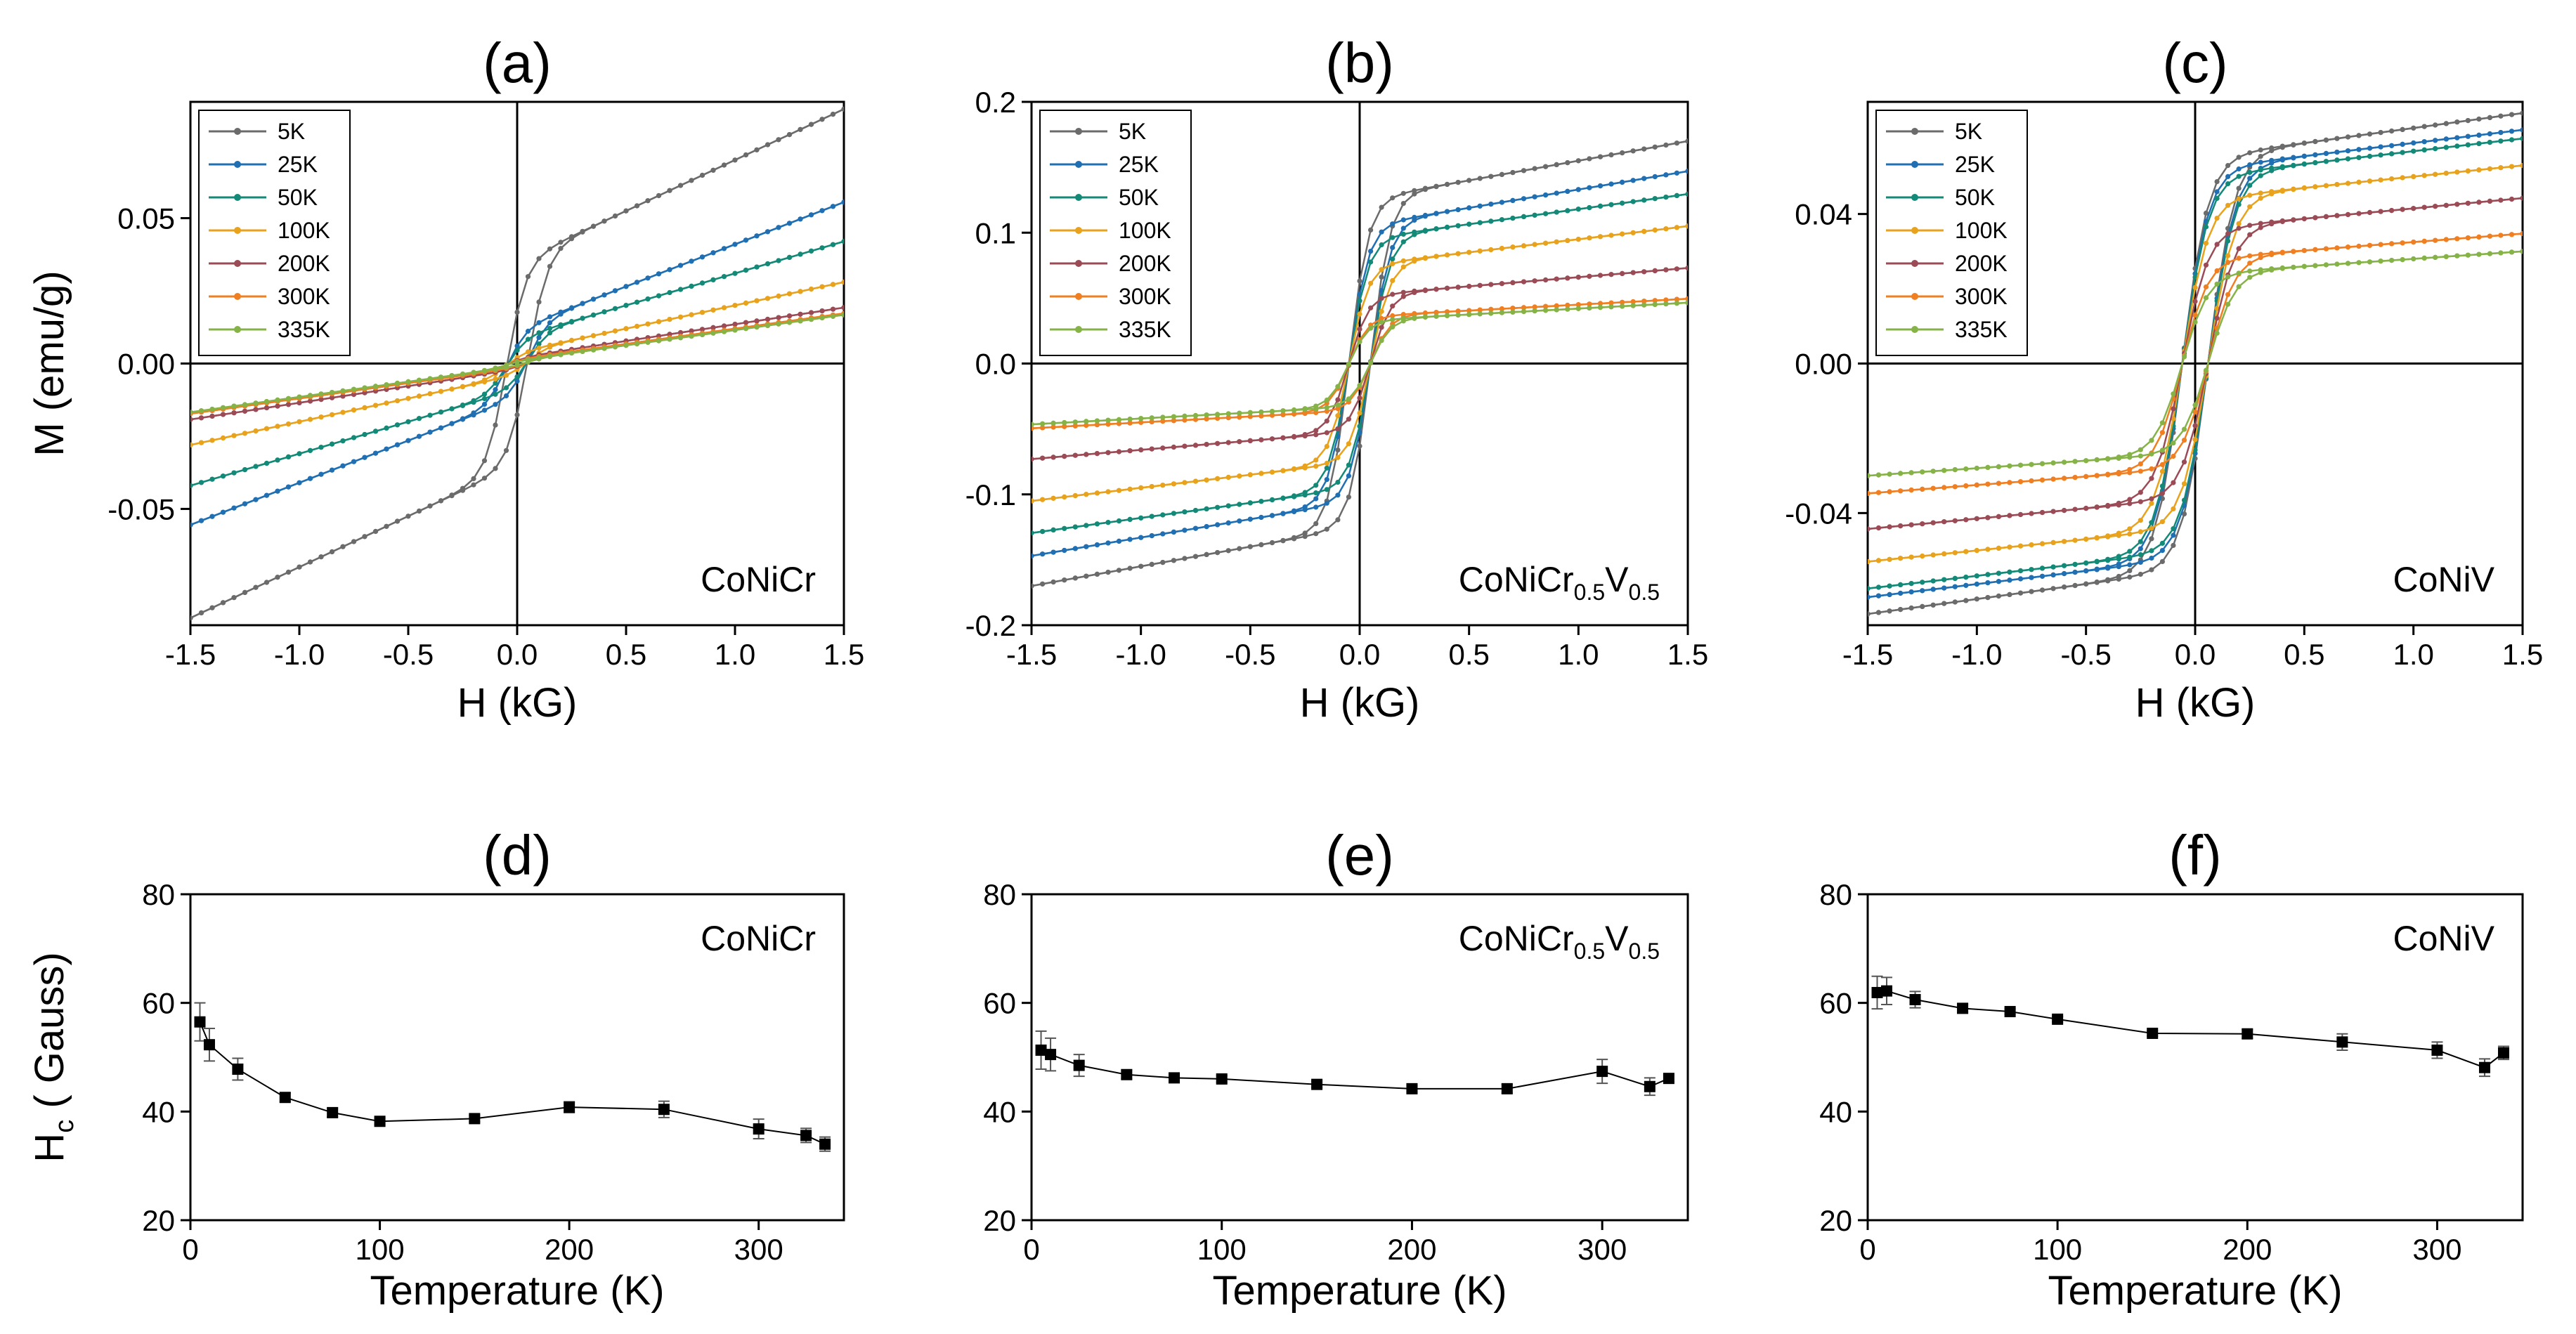  I want to click on series-100K, so click(517, 363).